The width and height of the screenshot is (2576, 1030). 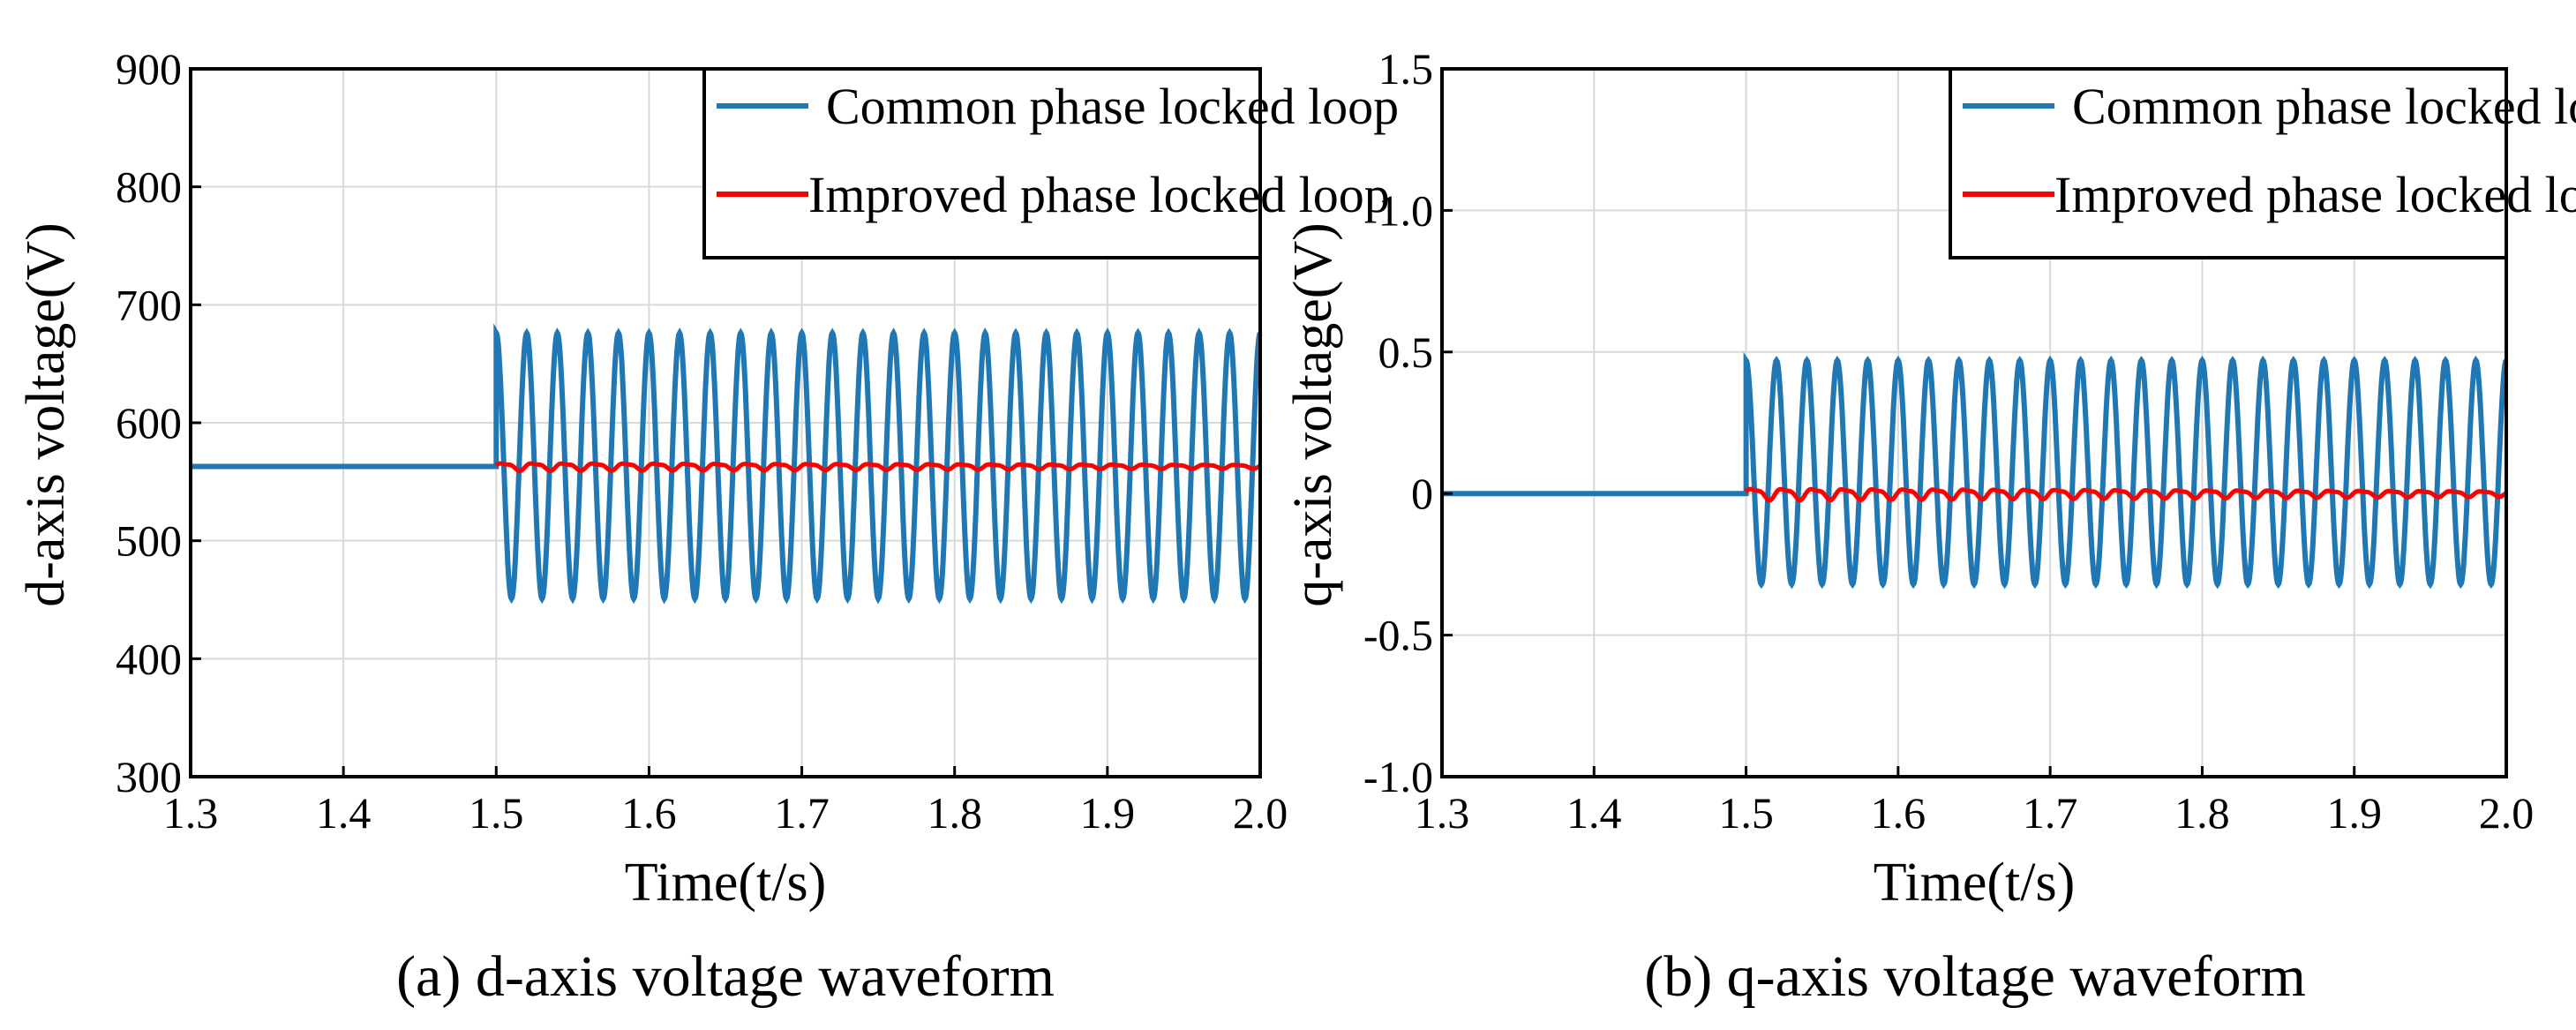 What do you see at coordinates (149, 541) in the screenshot?
I see `y-tick-label: 500` at bounding box center [149, 541].